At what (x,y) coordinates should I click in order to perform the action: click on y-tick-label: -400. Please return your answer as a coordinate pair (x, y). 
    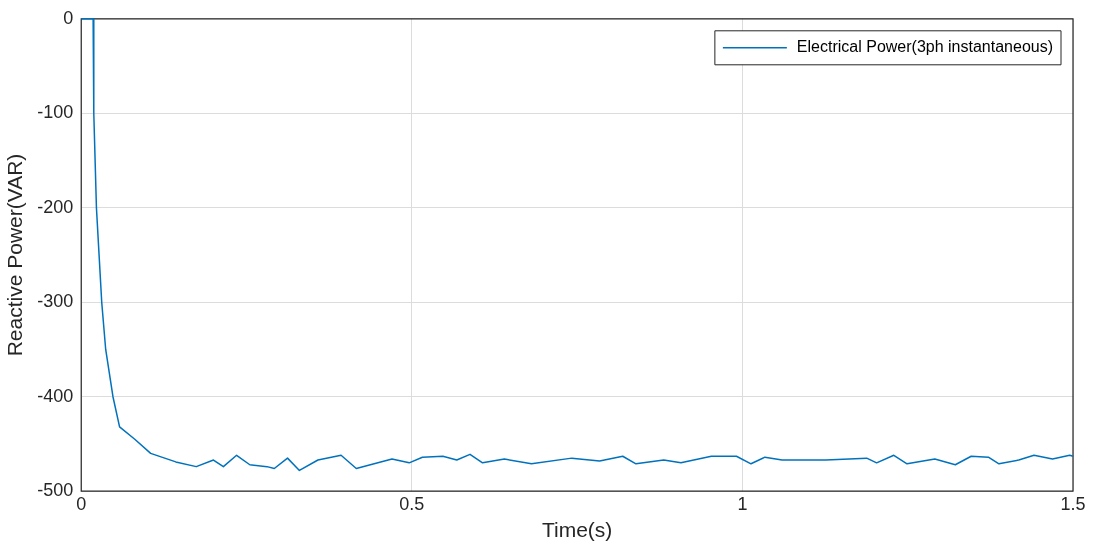
    Looking at the image, I should click on (55, 395).